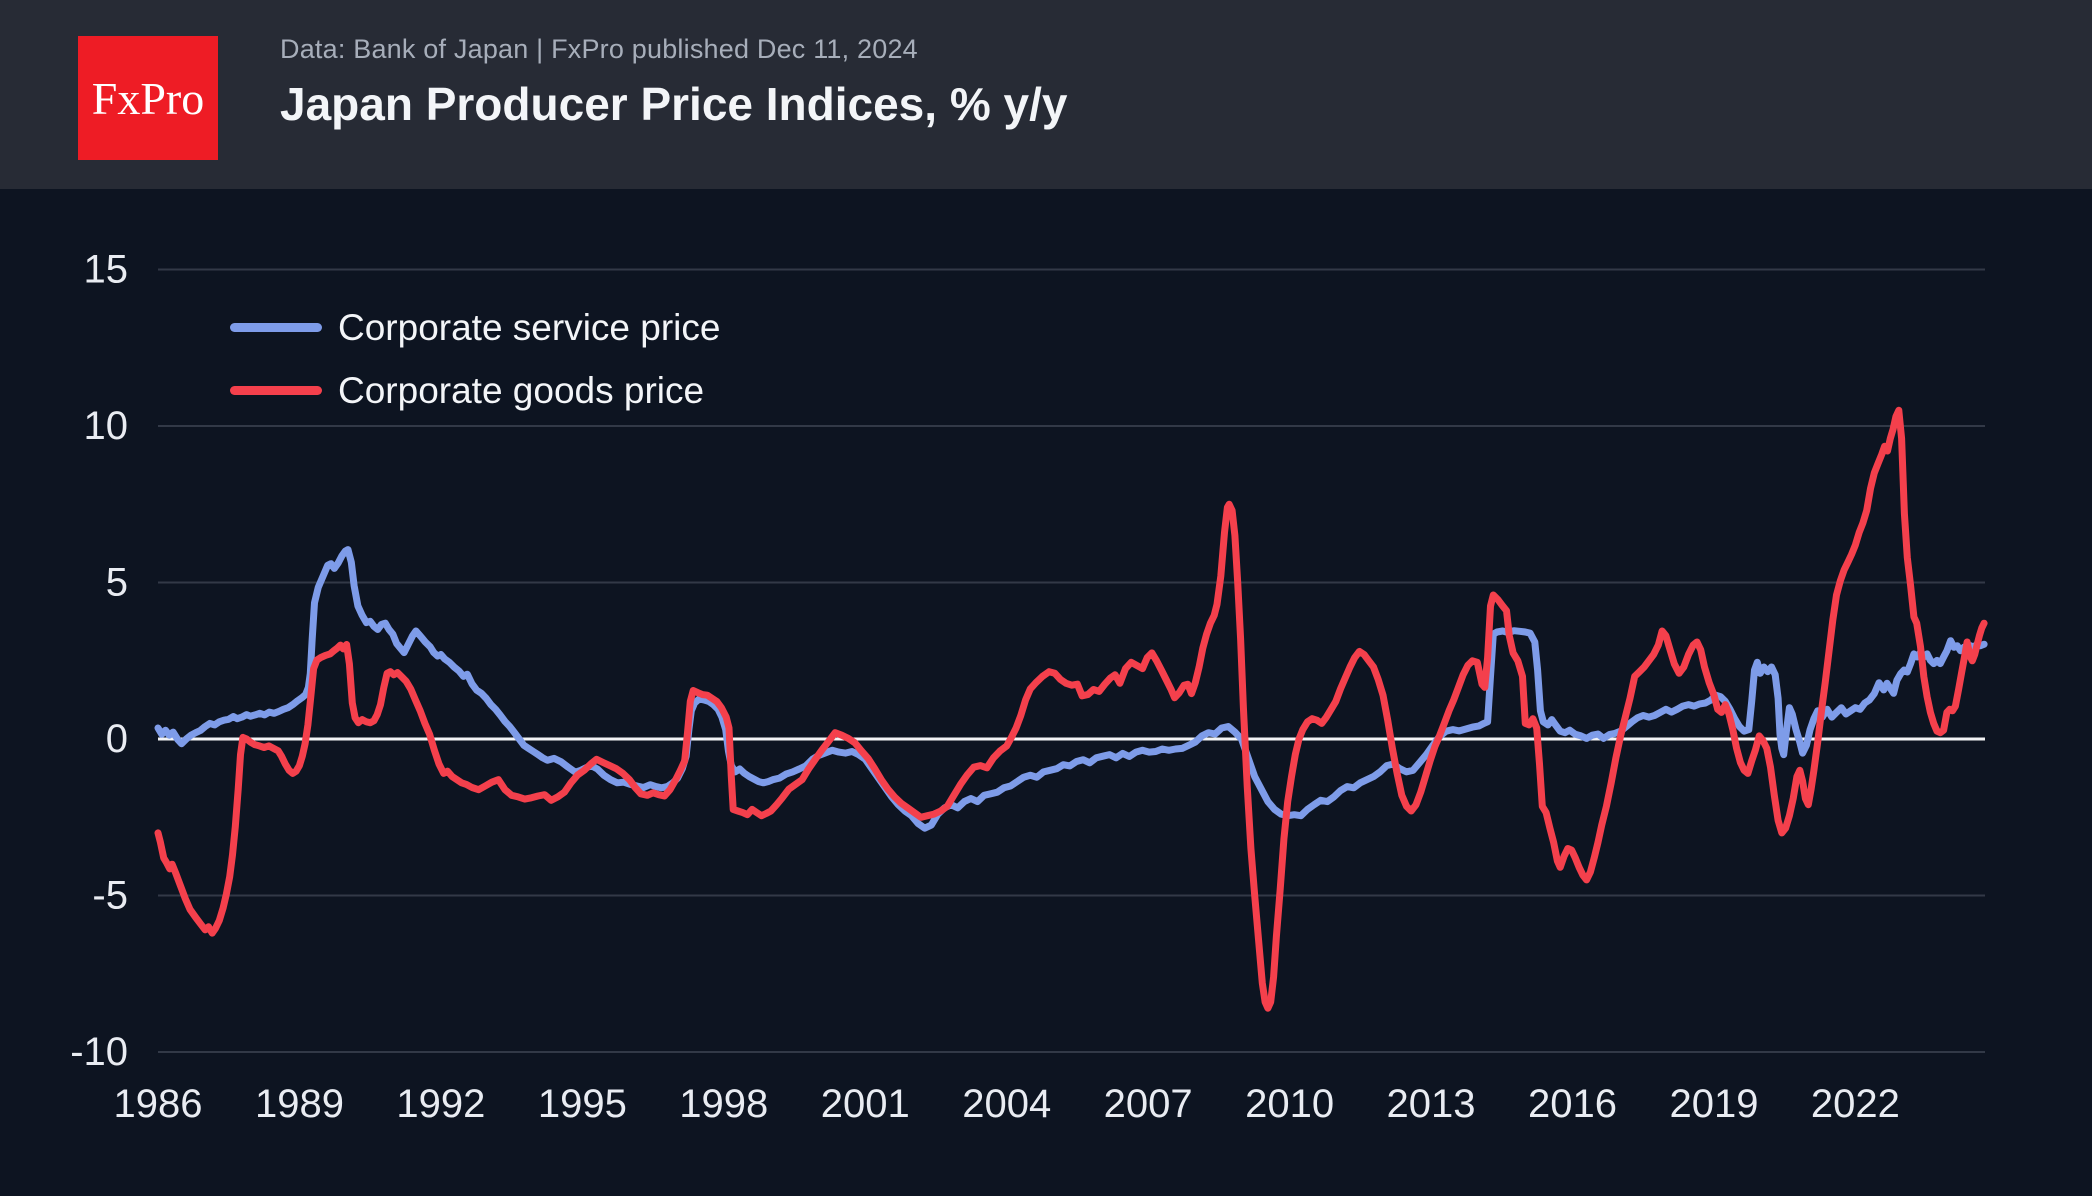 Image resolution: width=2092 pixels, height=1196 pixels. I want to click on y-tick-label--10: -10, so click(99, 1052).